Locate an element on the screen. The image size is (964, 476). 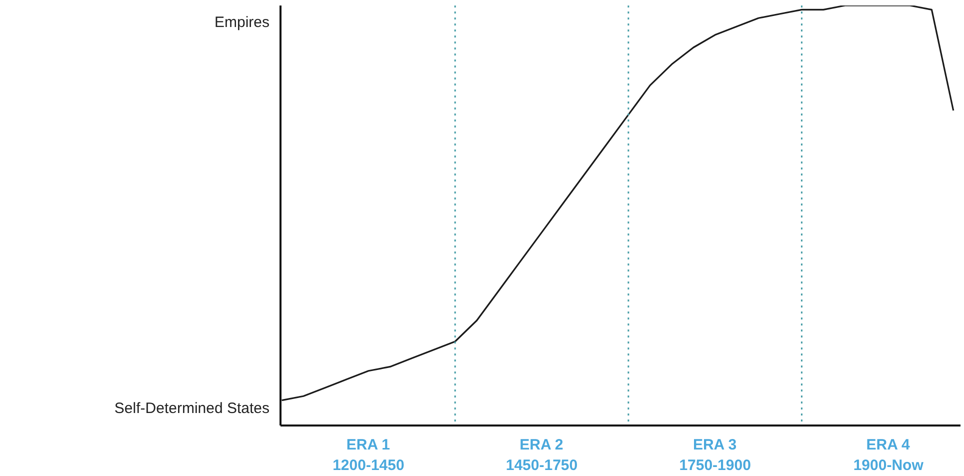
x-tick-label: ERA 4 1900-Now is located at coordinates (888, 455).